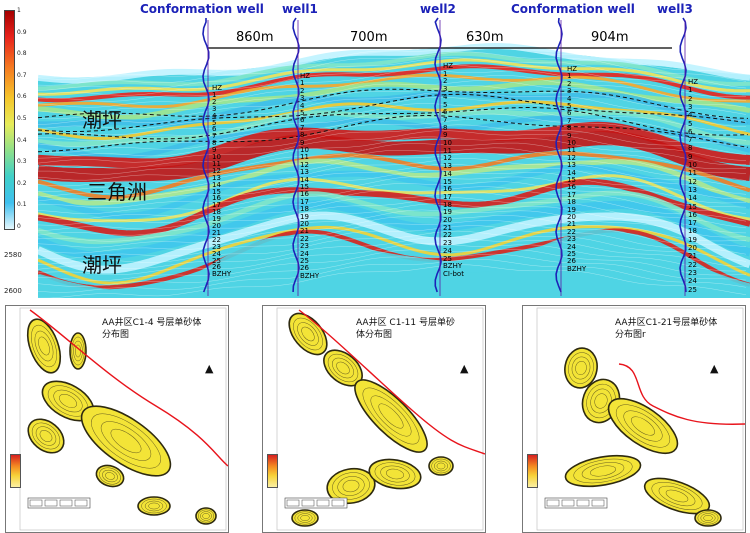 The height and width of the screenshot is (533, 750). I want to click on thickness-legend, so click(15, 471).